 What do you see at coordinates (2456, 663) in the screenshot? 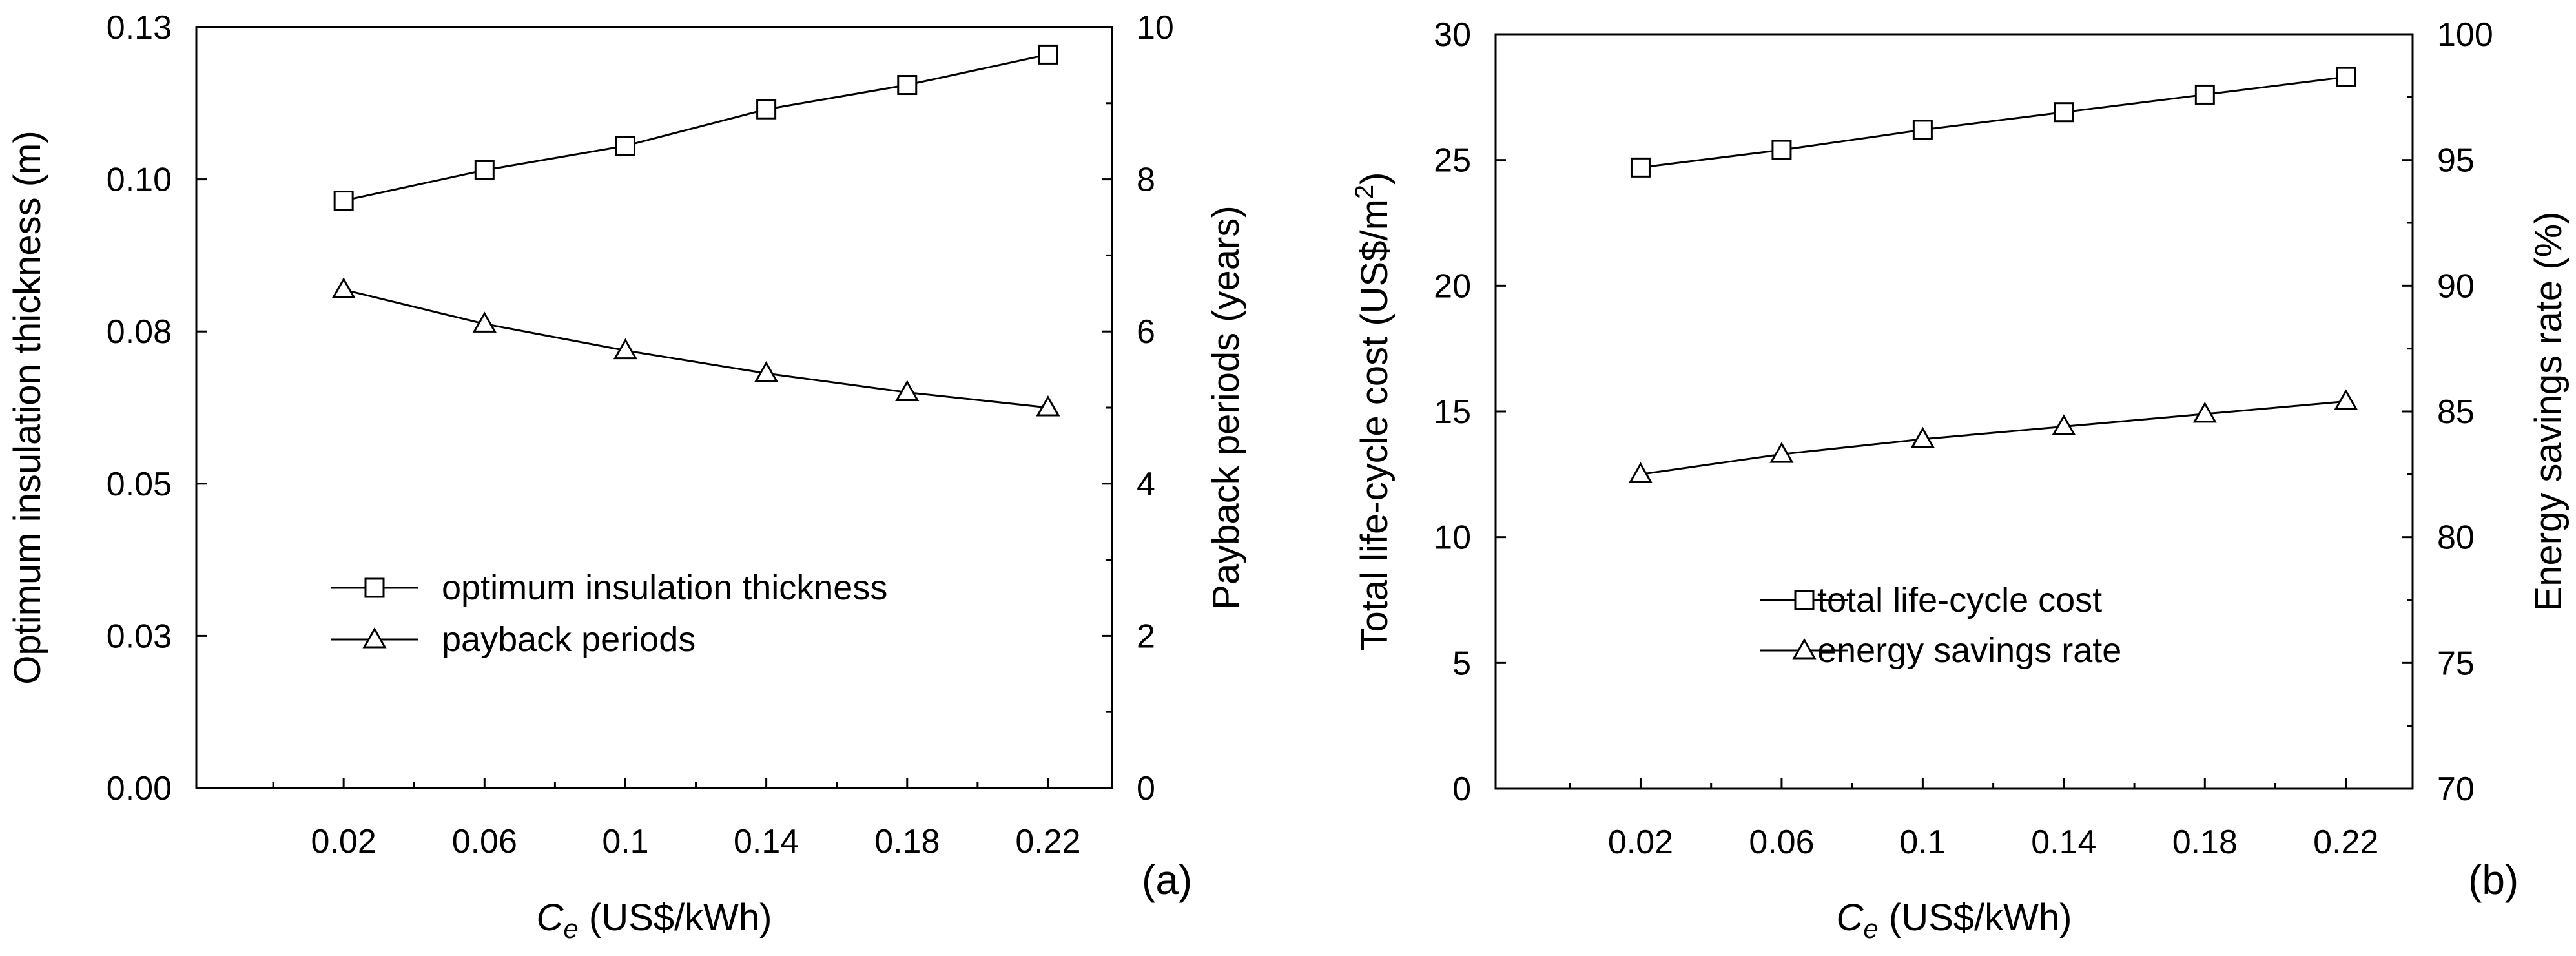
I see `y-right-tick-label: 75` at bounding box center [2456, 663].